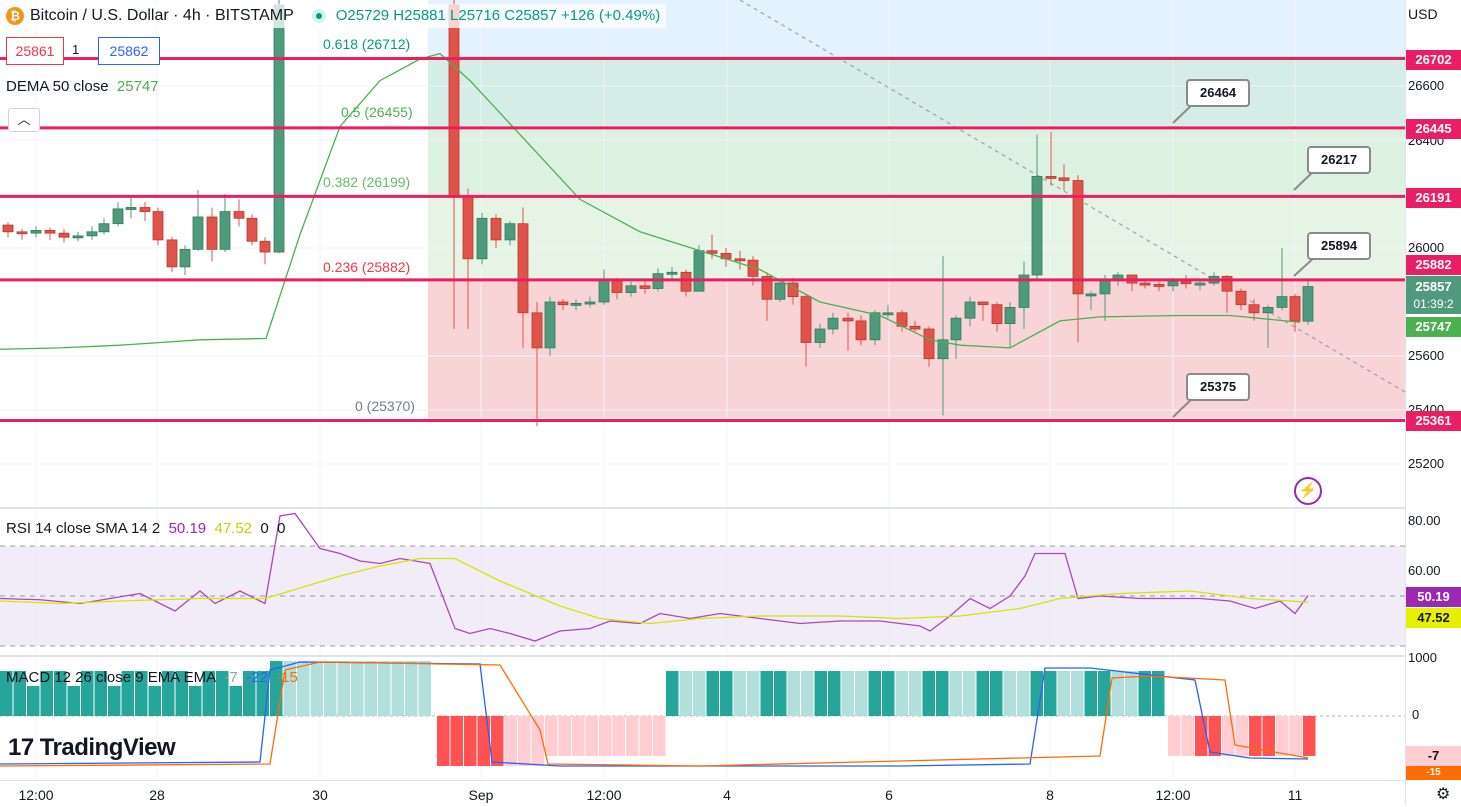 The width and height of the screenshot is (1461, 807). I want to click on price-callout-25375: 25375, so click(1218, 387).